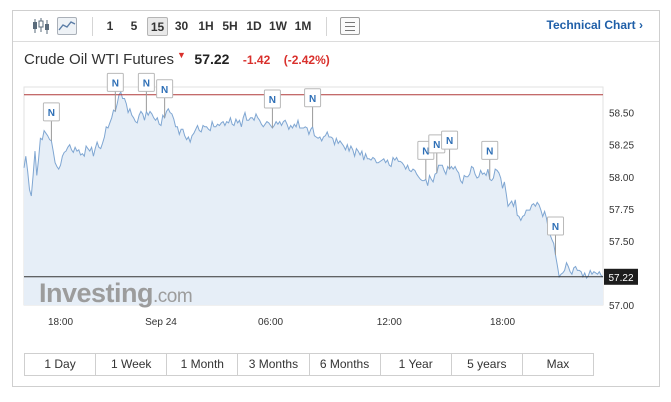 Image resolution: width=671 pixels, height=402 pixels. Describe the element at coordinates (621, 114) in the screenshot. I see `y-tick-label: 58.50` at that location.